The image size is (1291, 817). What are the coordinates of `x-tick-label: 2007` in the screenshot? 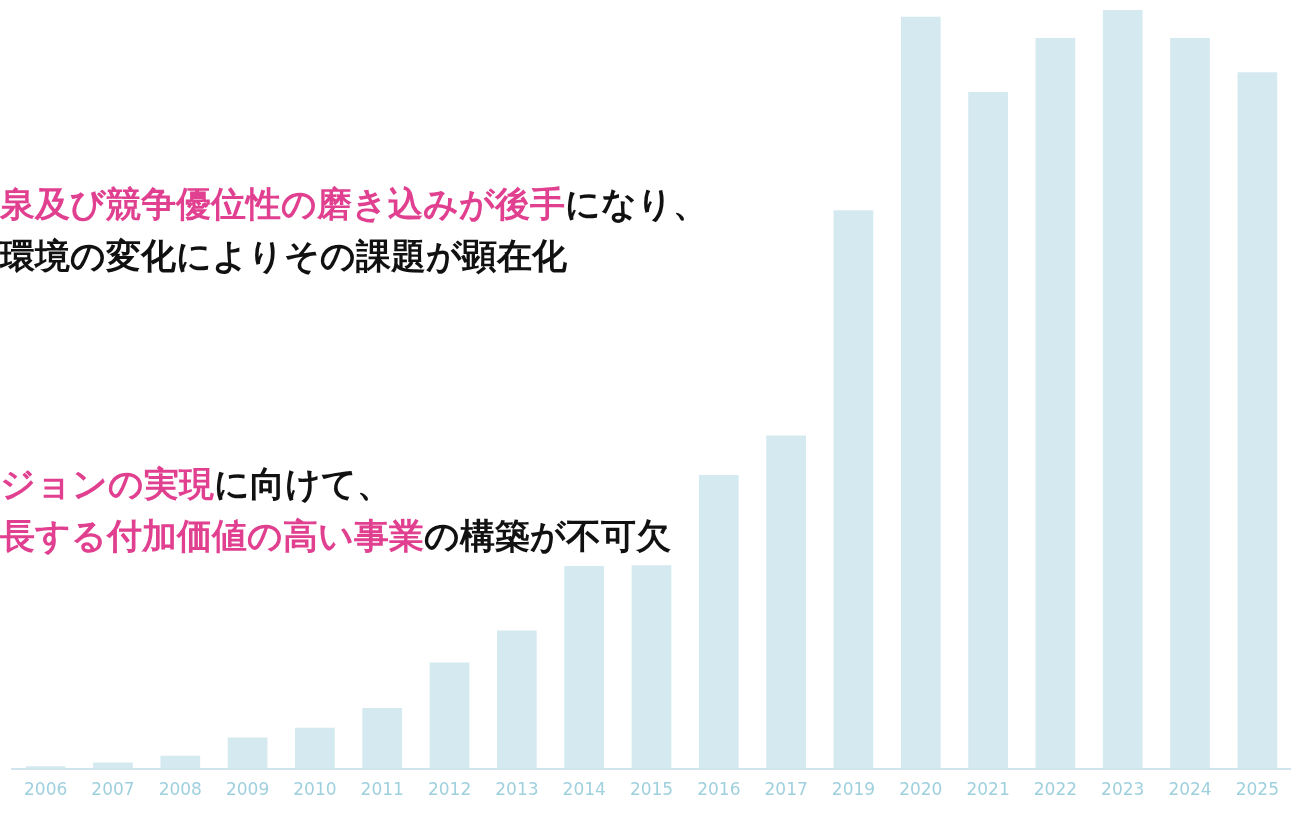 It's located at (113, 789).